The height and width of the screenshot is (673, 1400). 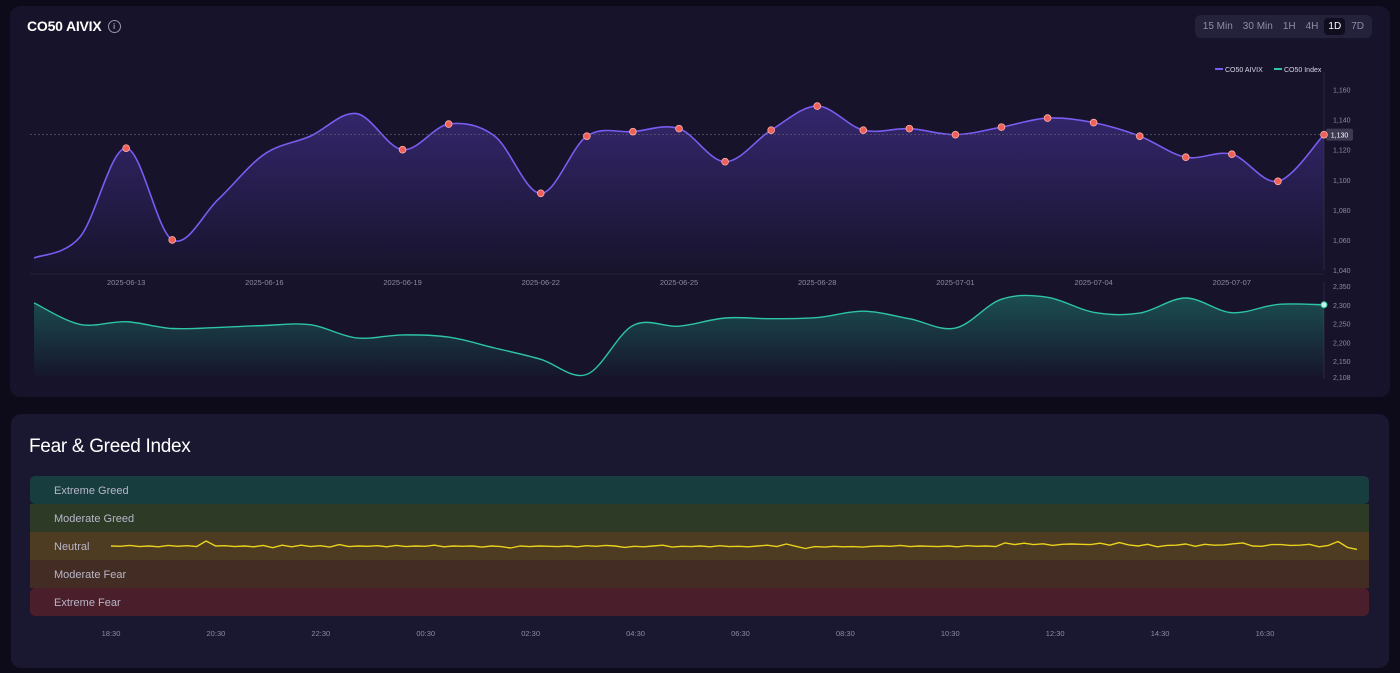 I want to click on chart-title-text: CO50 AIVIX, so click(x=64, y=26).